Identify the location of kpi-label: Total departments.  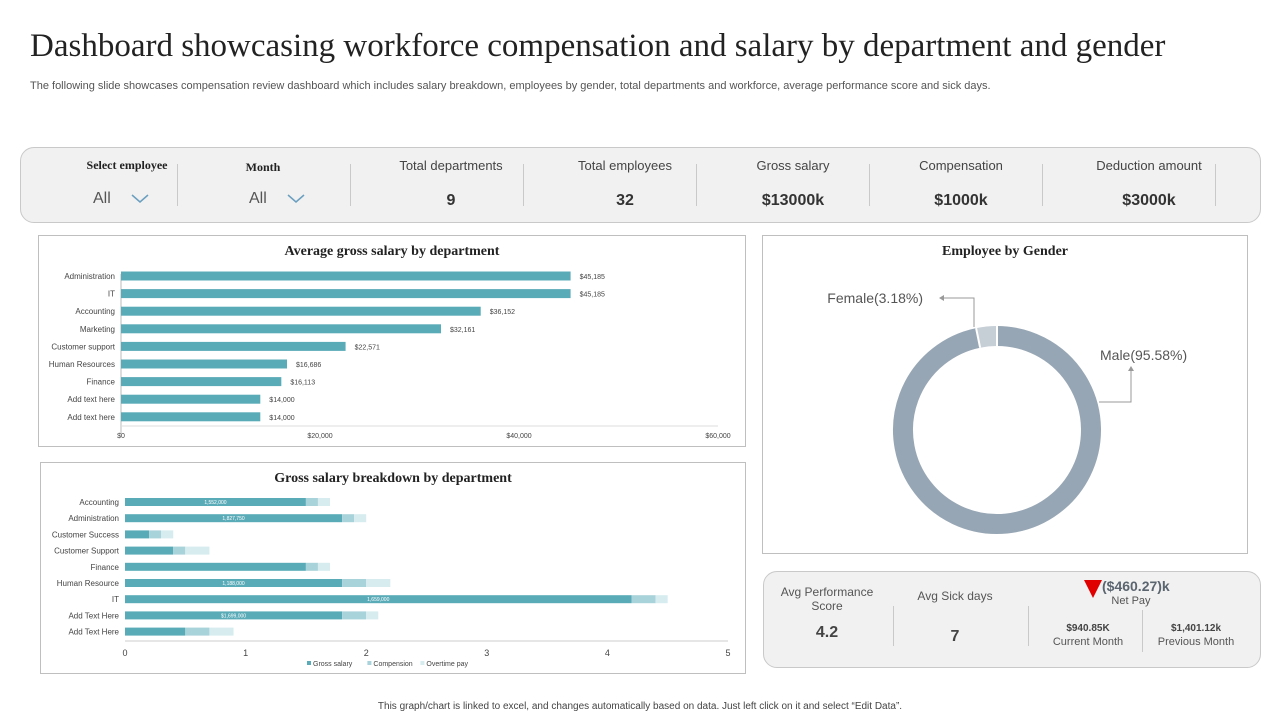
(451, 165).